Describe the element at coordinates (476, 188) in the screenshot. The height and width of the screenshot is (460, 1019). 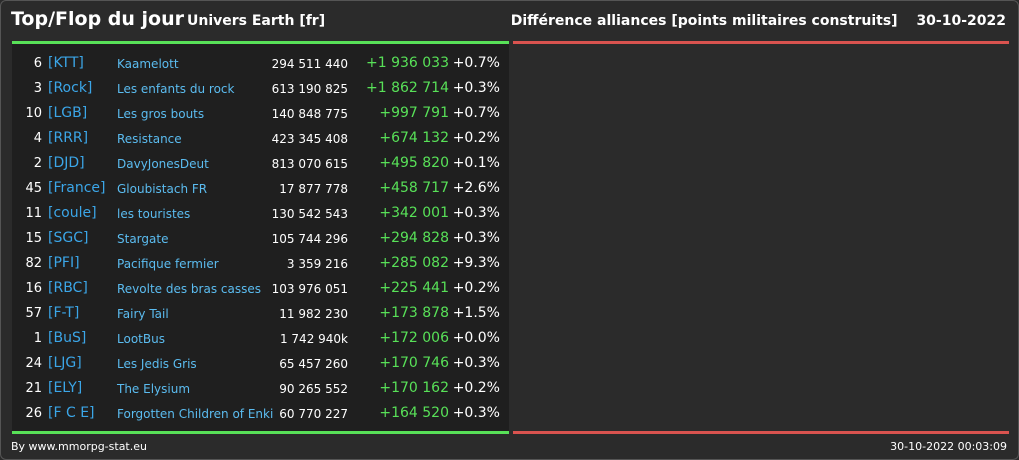
I see `percent-change-cell: +2.6%` at that location.